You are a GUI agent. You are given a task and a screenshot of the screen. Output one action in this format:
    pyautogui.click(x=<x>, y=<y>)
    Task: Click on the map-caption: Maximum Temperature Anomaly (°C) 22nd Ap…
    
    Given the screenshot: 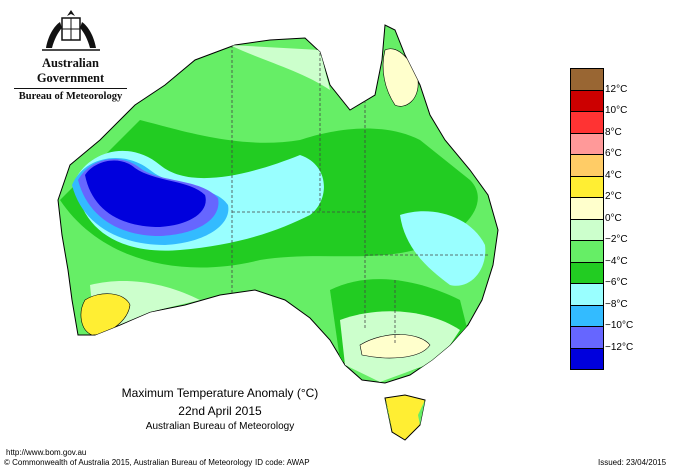 What is the action you would take?
    pyautogui.click(x=220, y=409)
    